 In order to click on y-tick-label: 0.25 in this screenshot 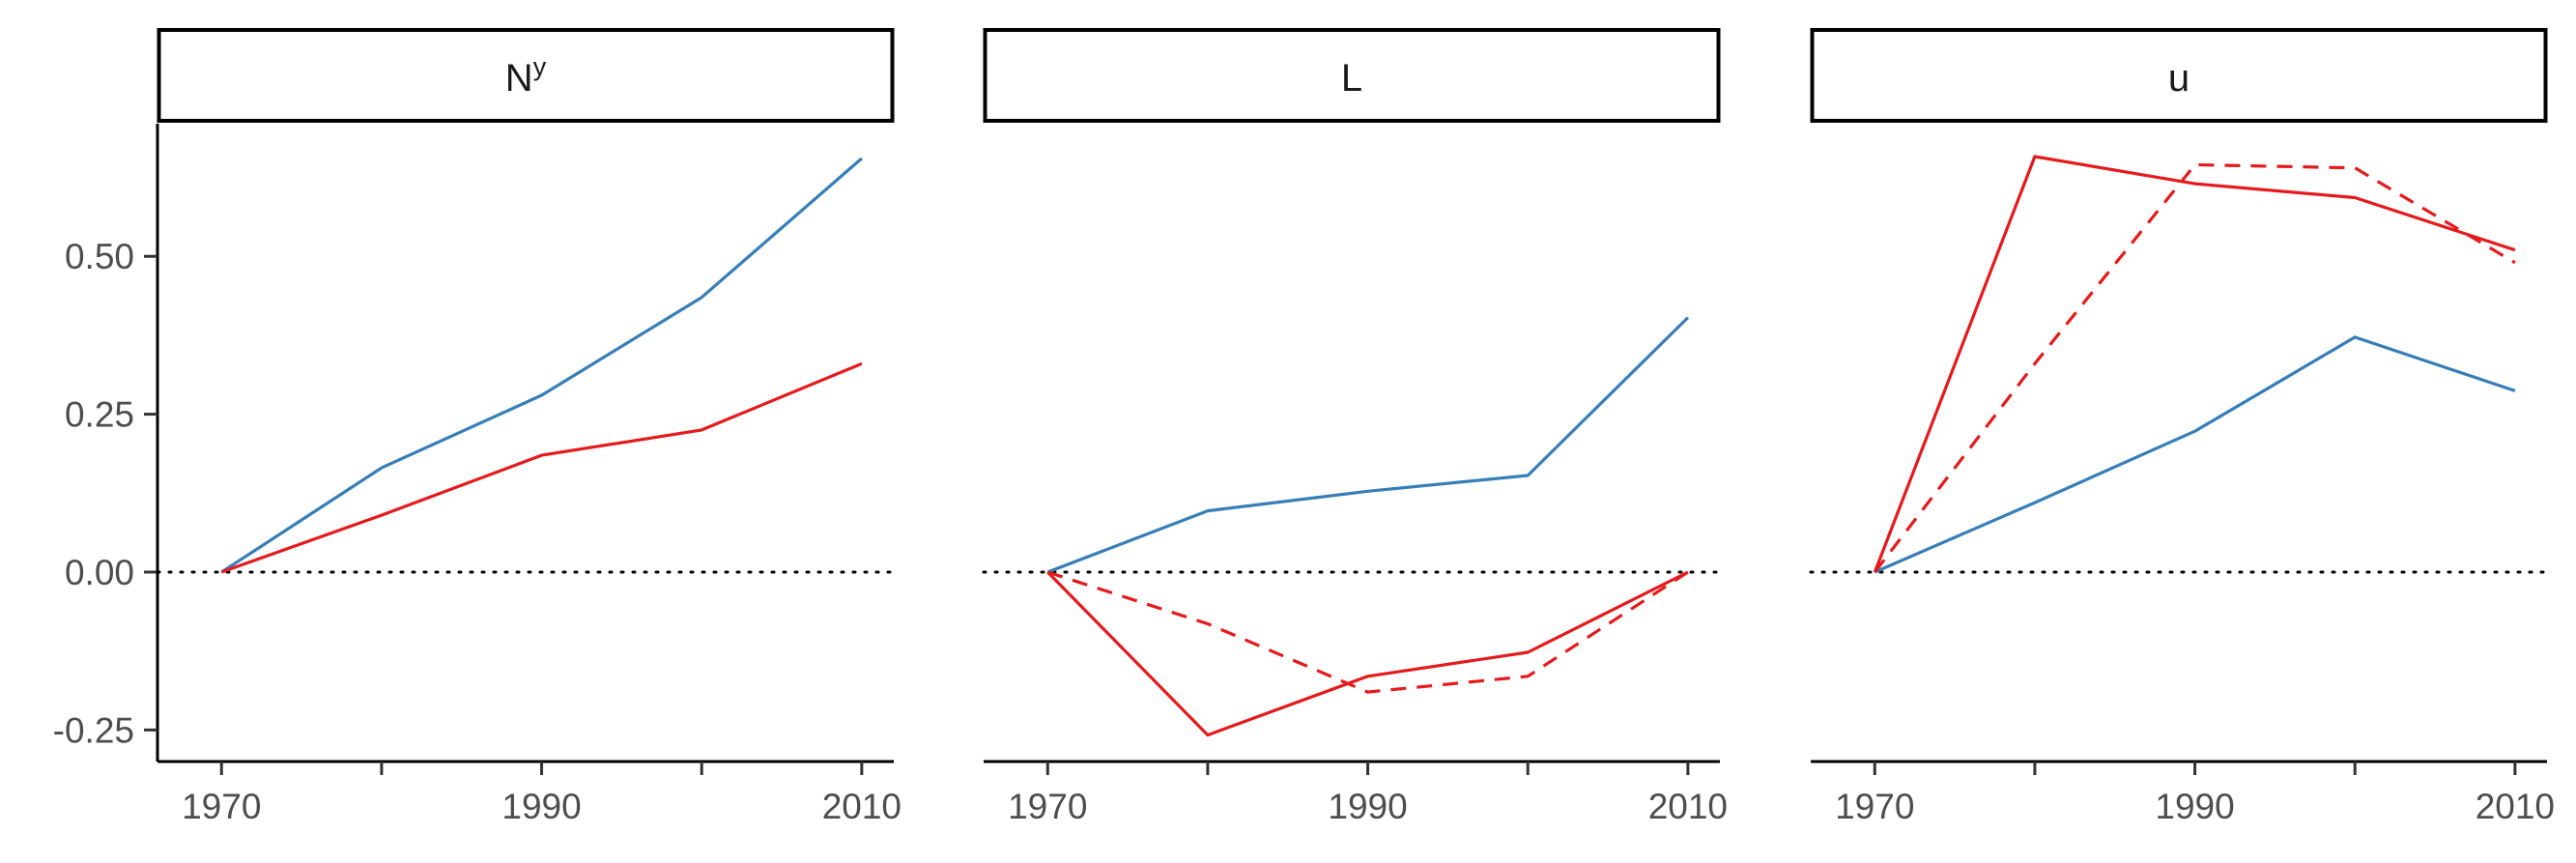, I will do `click(100, 415)`.